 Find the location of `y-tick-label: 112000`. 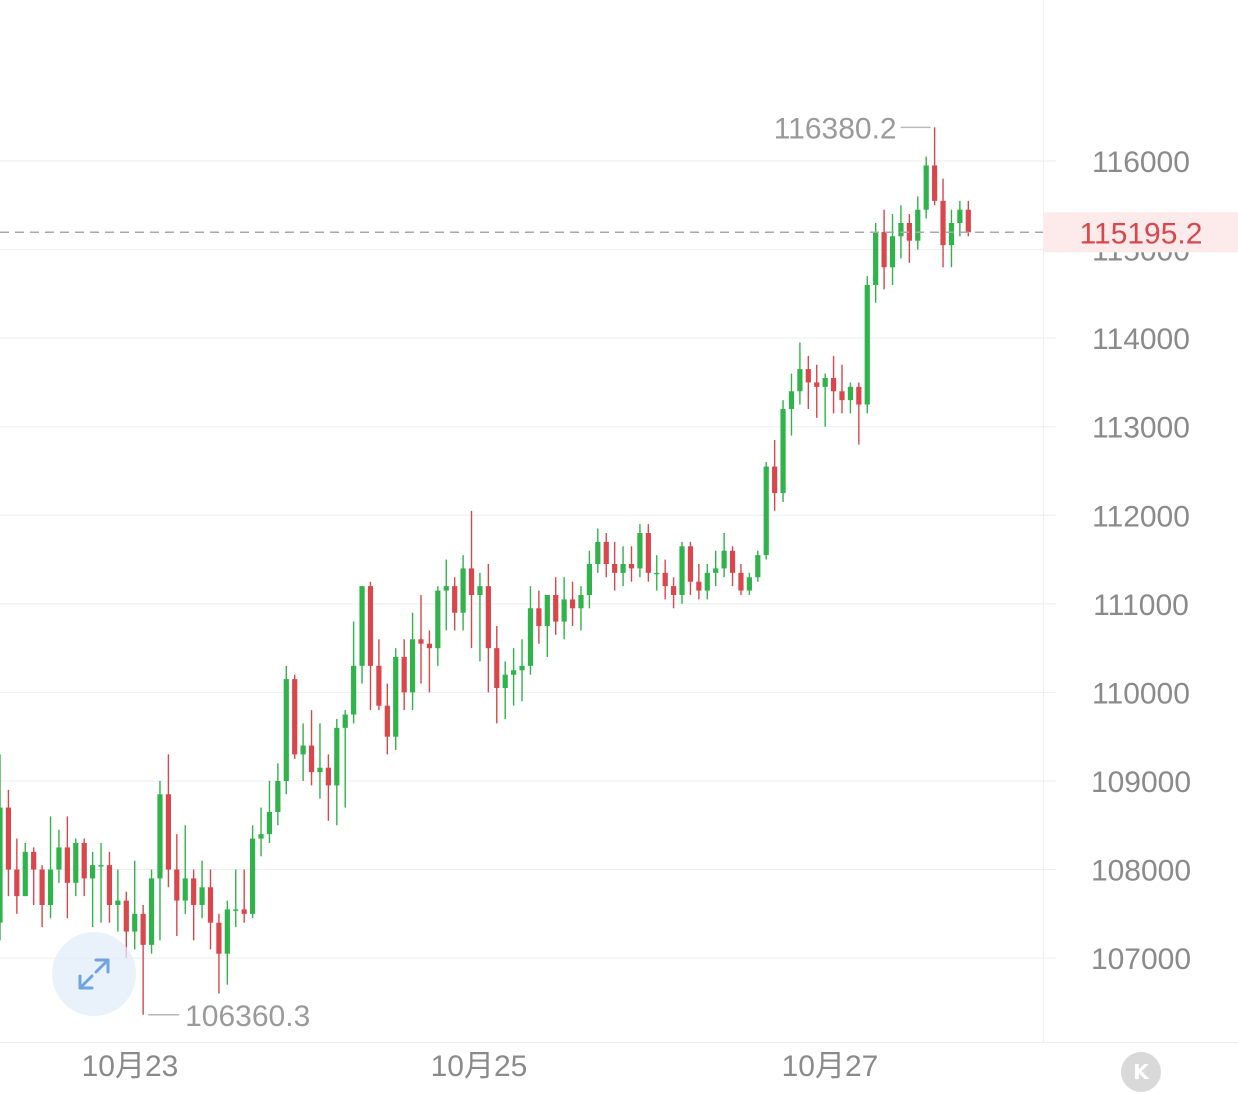

y-tick-label: 112000 is located at coordinates (1141, 516).